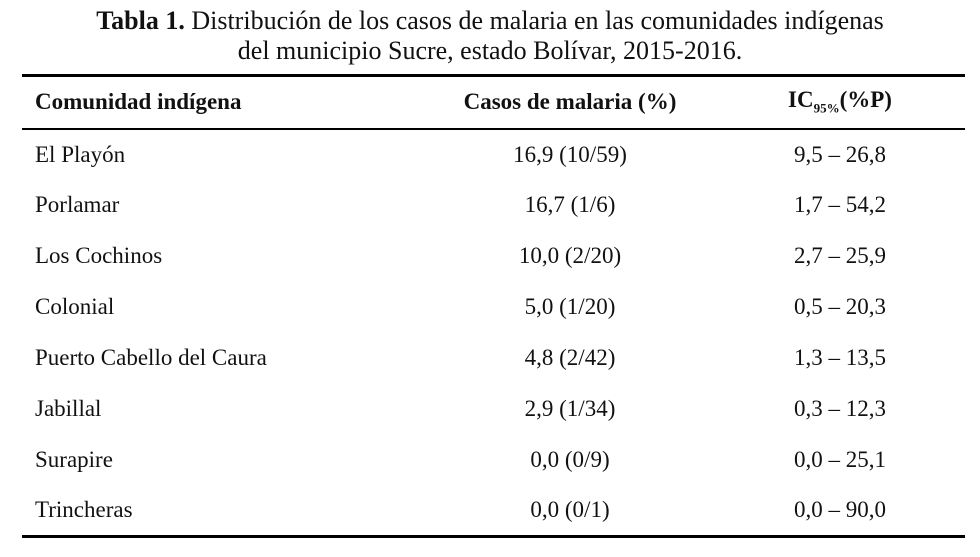  I want to click on table-row: Colonial 5,0 (1/20) 0,5 – 20,3, so click(493, 307).